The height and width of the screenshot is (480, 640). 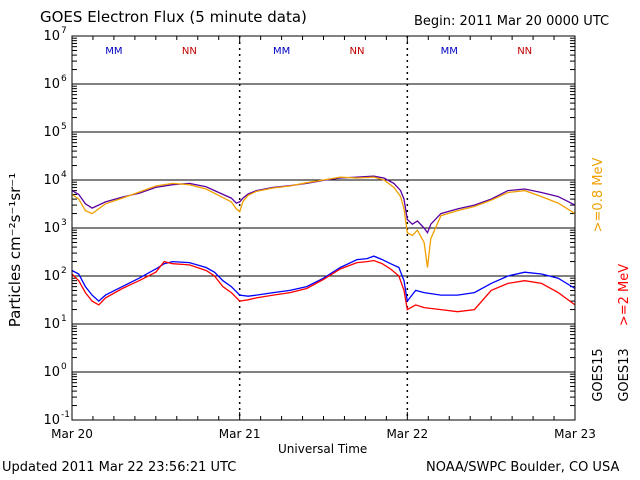 What do you see at coordinates (15, 250) in the screenshot?
I see `y-axis-label: Particles cm⁻²s⁻¹sr⁻¹` at bounding box center [15, 250].